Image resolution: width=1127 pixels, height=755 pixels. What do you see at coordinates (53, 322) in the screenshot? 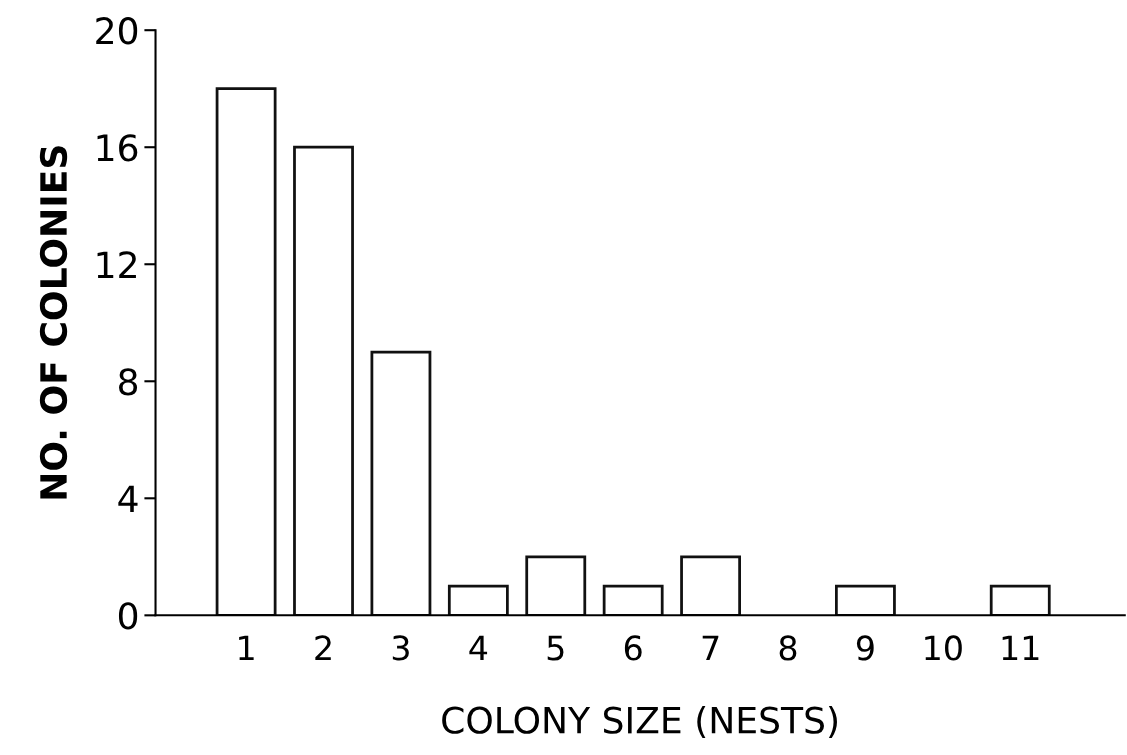
I see `y-axis-title: NO. OF COLONIES` at bounding box center [53, 322].